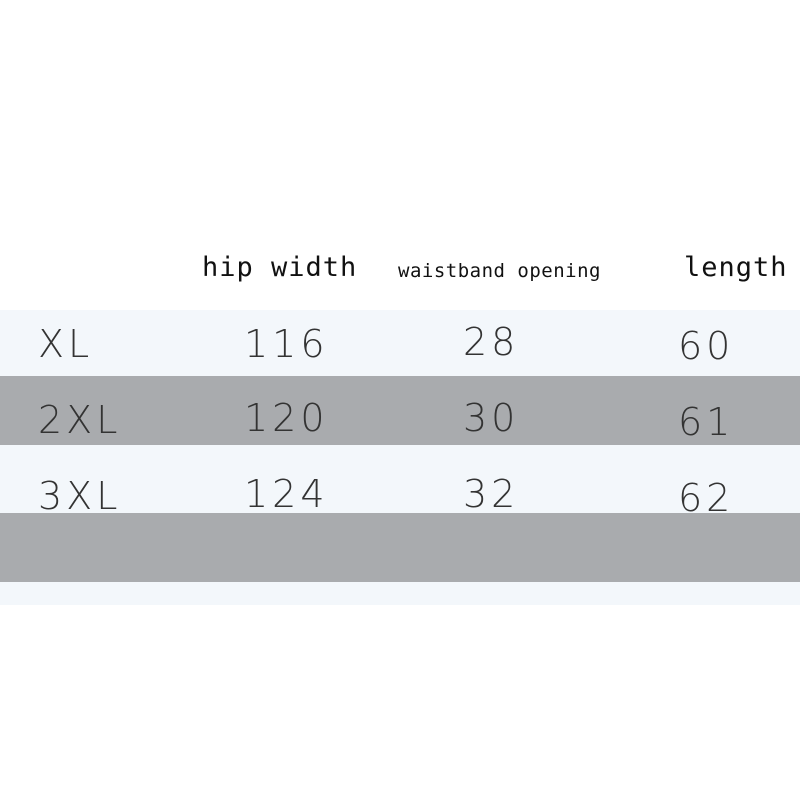  What do you see at coordinates (736, 267) in the screenshot?
I see `header-length: length` at bounding box center [736, 267].